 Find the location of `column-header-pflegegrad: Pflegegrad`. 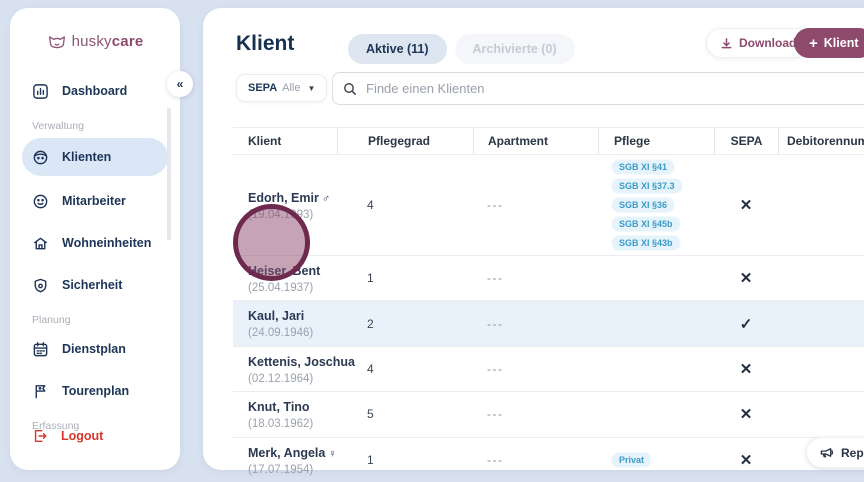

column-header-pflegegrad: Pflegegrad is located at coordinates (405, 141).